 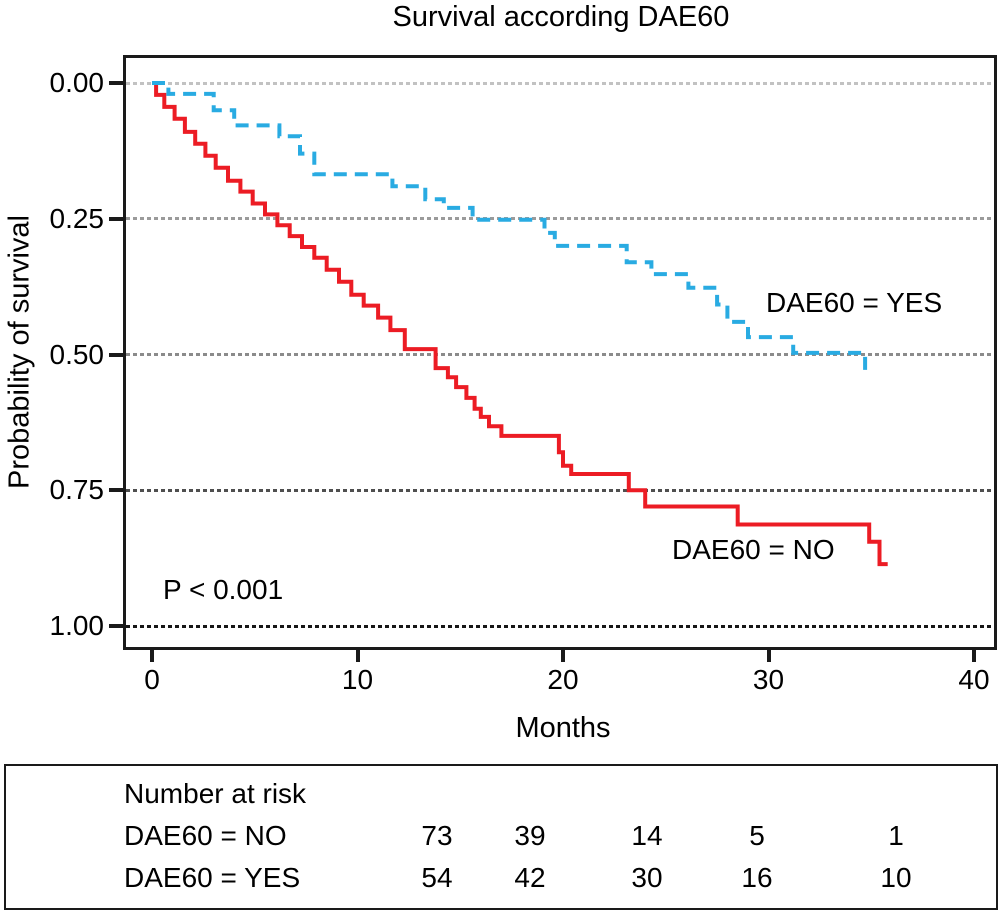 What do you see at coordinates (116, 218) in the screenshot?
I see `y-tick-0.25` at bounding box center [116, 218].